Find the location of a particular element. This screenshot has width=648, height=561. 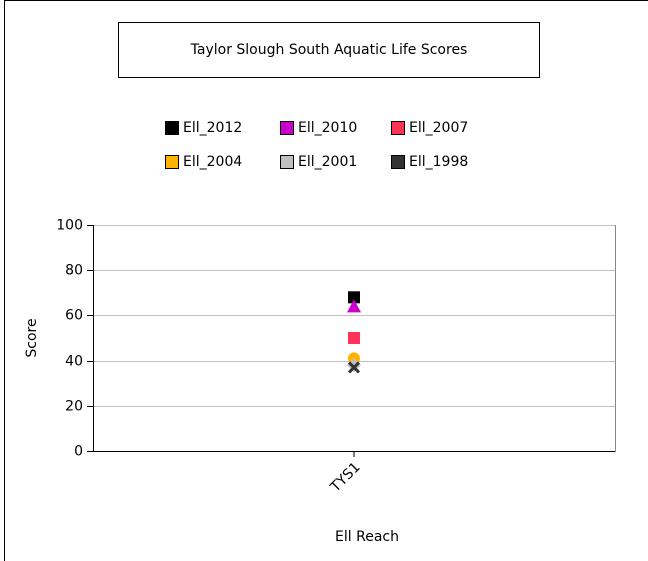

chart-title: Taylor Slough South Aquatic Life Scores is located at coordinates (329, 50).